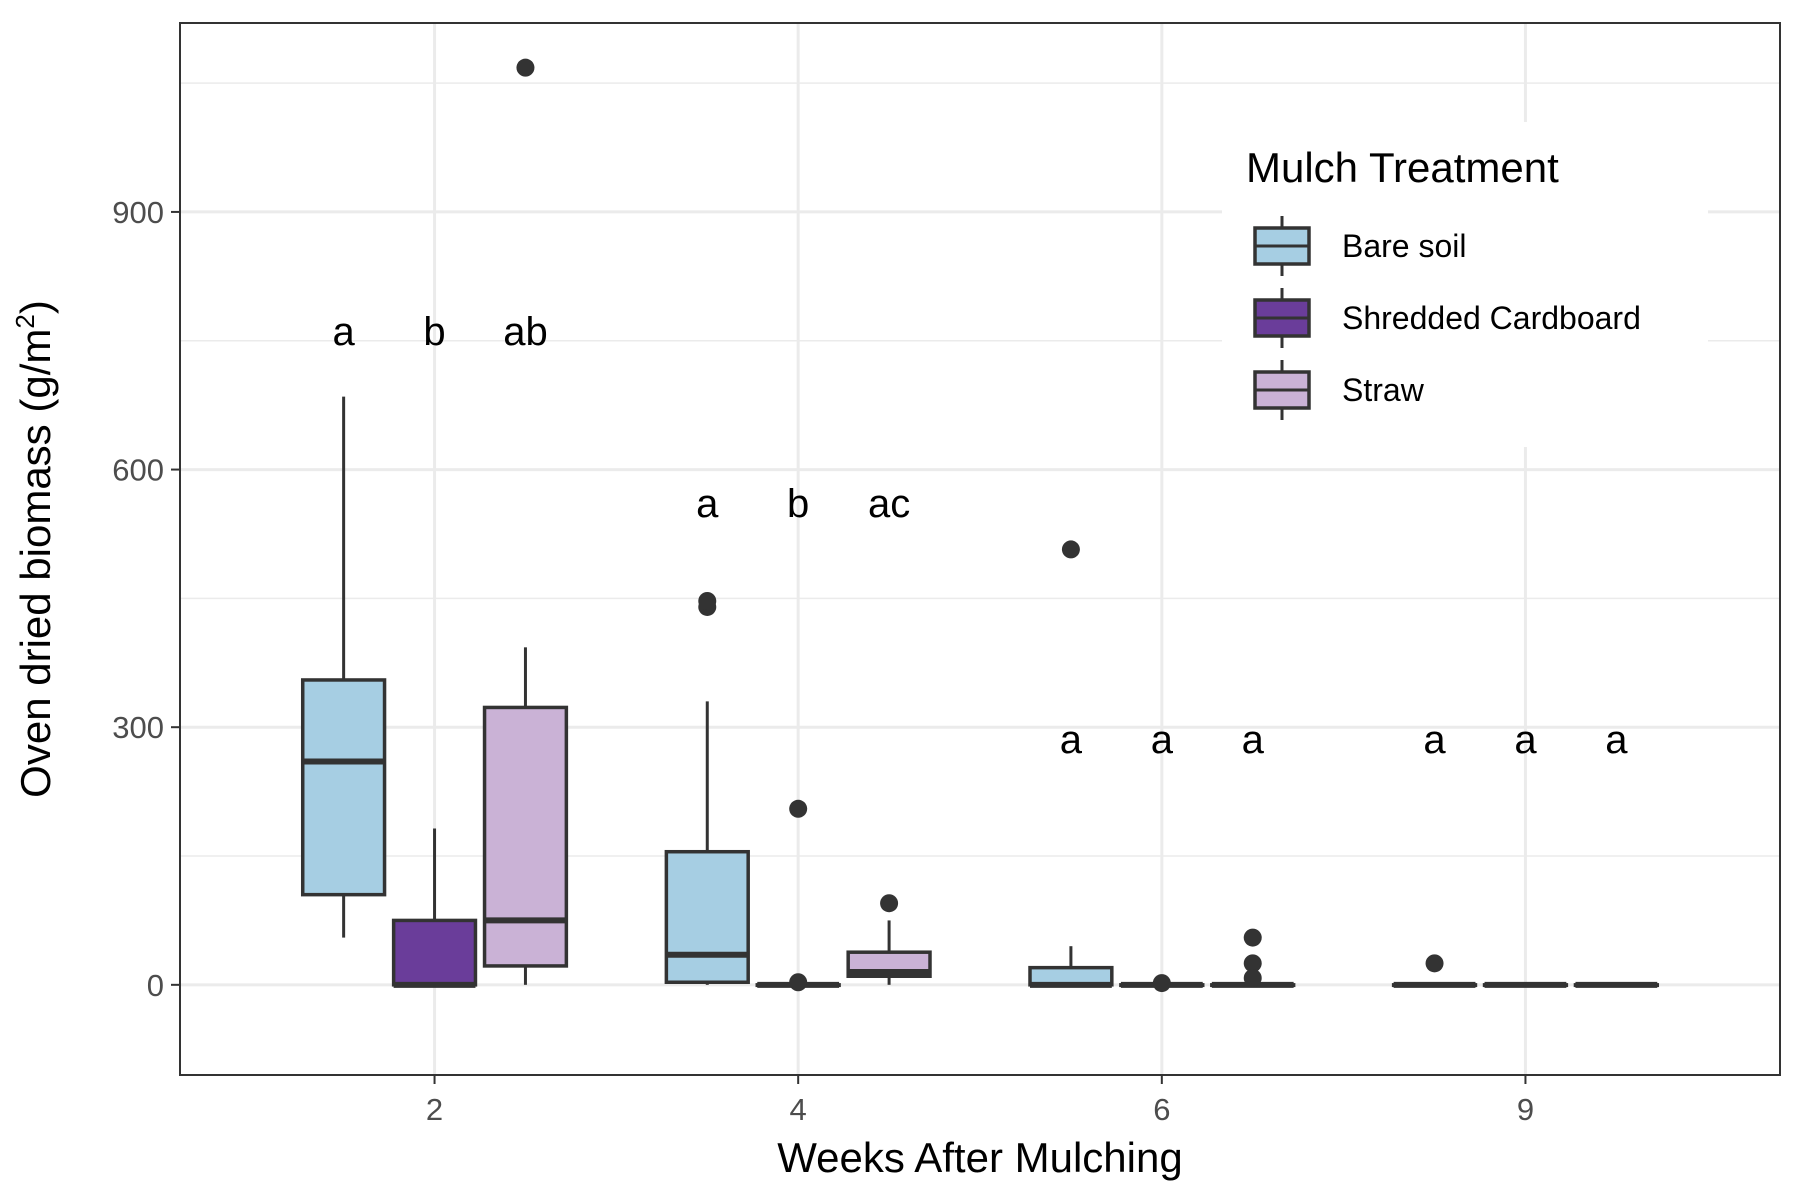 The height and width of the screenshot is (1200, 1800). I want to click on significance-letter: ab, so click(525, 332).